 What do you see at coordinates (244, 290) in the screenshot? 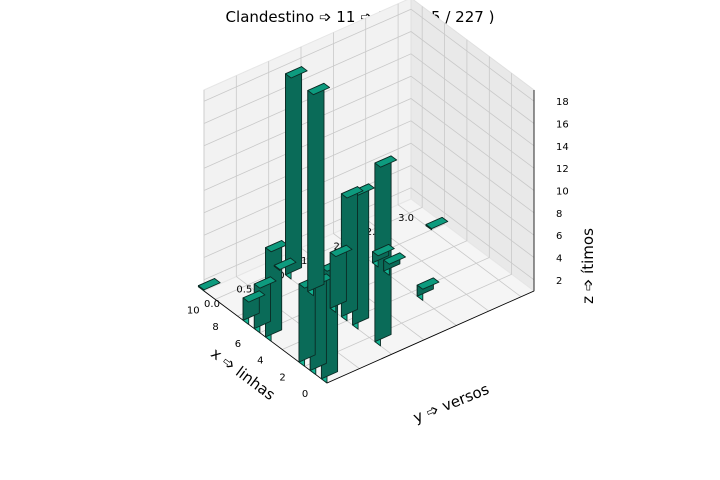
I see `y-tick-label: 0.5` at bounding box center [244, 290].